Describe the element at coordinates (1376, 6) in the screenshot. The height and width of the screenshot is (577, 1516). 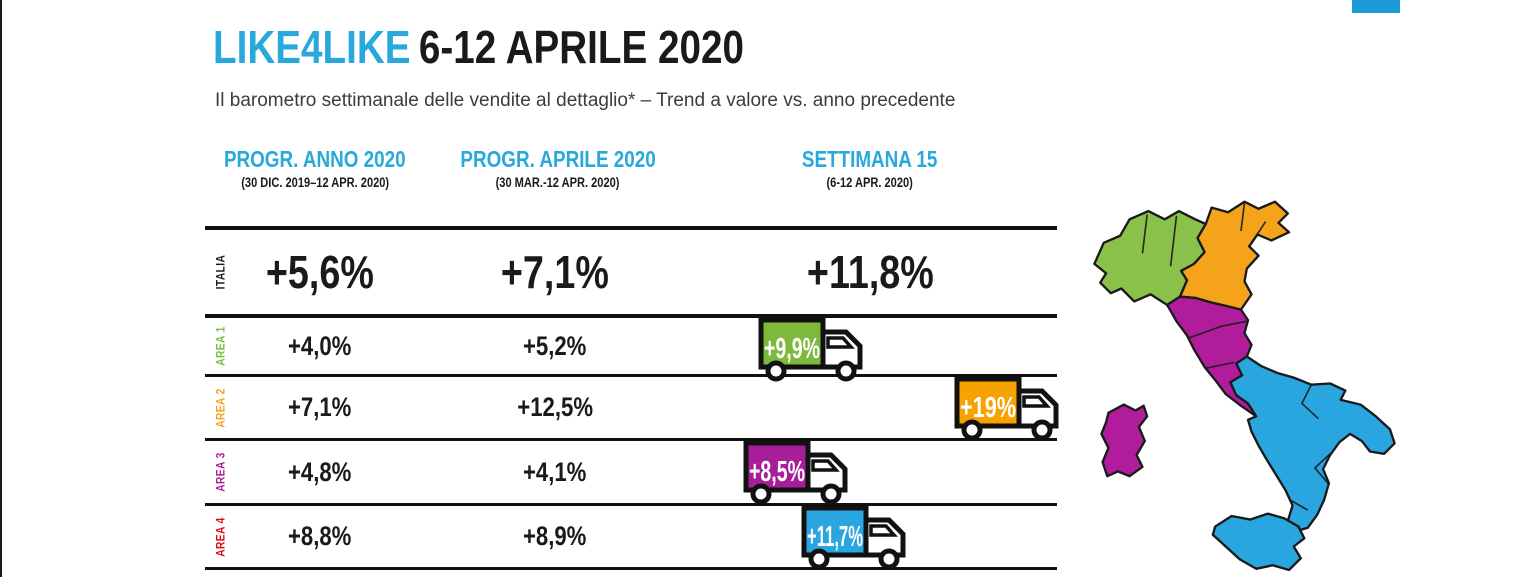
I see `top-right-logo` at that location.